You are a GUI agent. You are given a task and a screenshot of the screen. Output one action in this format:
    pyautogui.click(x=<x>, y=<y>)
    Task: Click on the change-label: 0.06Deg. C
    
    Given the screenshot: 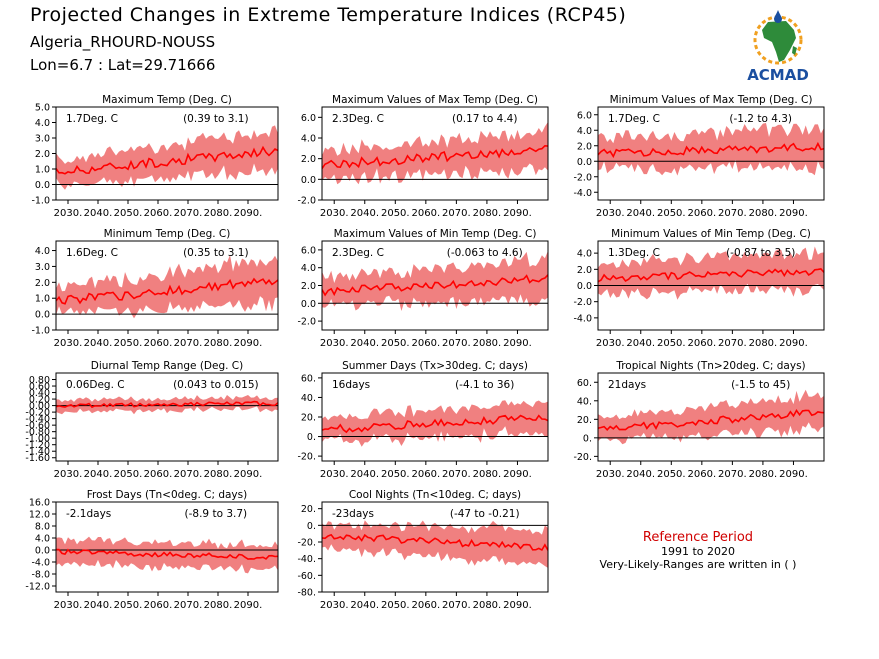 What is the action you would take?
    pyautogui.click(x=95, y=385)
    